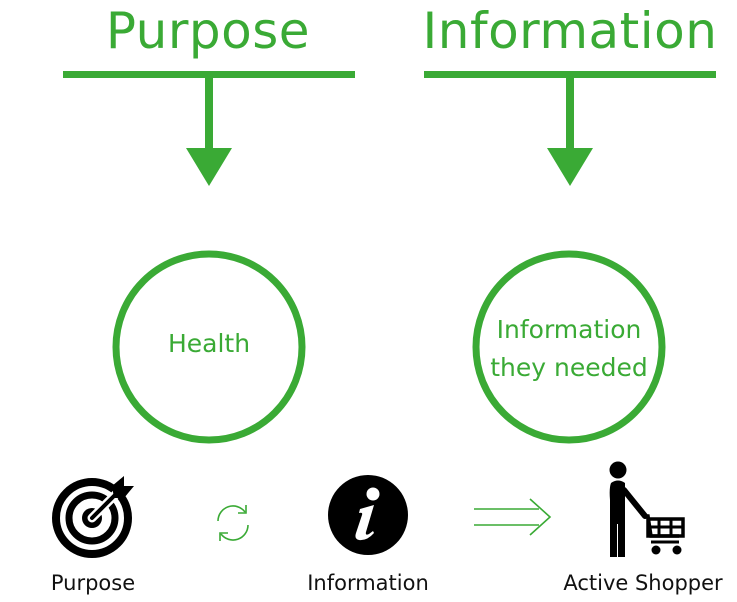 The width and height of the screenshot is (737, 602). I want to click on circle-text-line: Health, so click(209, 343).